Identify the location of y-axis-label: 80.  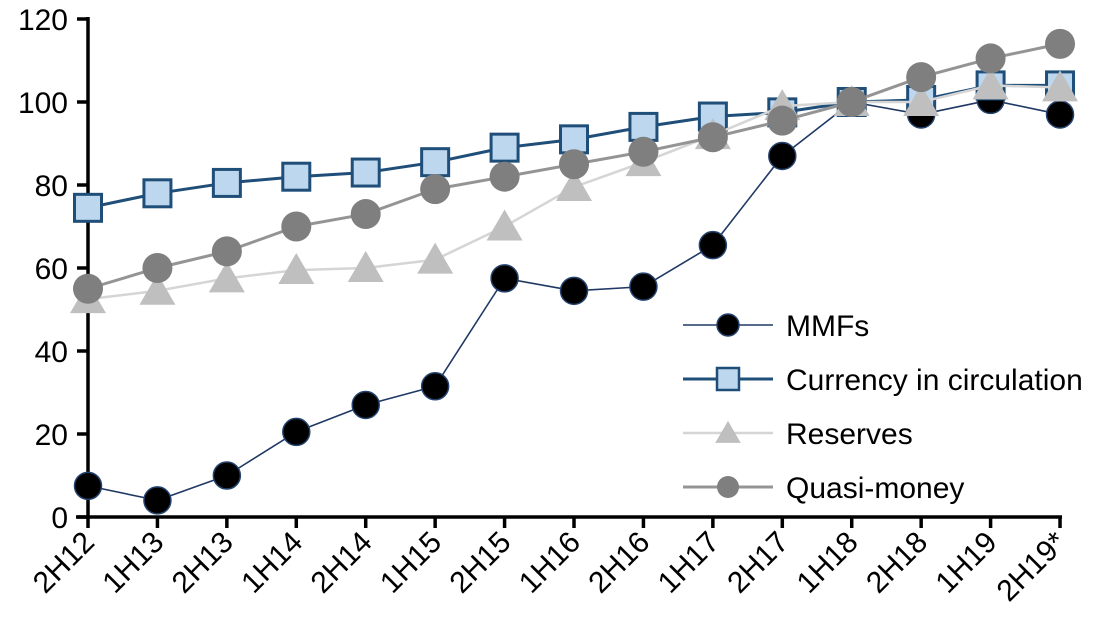
(51, 186).